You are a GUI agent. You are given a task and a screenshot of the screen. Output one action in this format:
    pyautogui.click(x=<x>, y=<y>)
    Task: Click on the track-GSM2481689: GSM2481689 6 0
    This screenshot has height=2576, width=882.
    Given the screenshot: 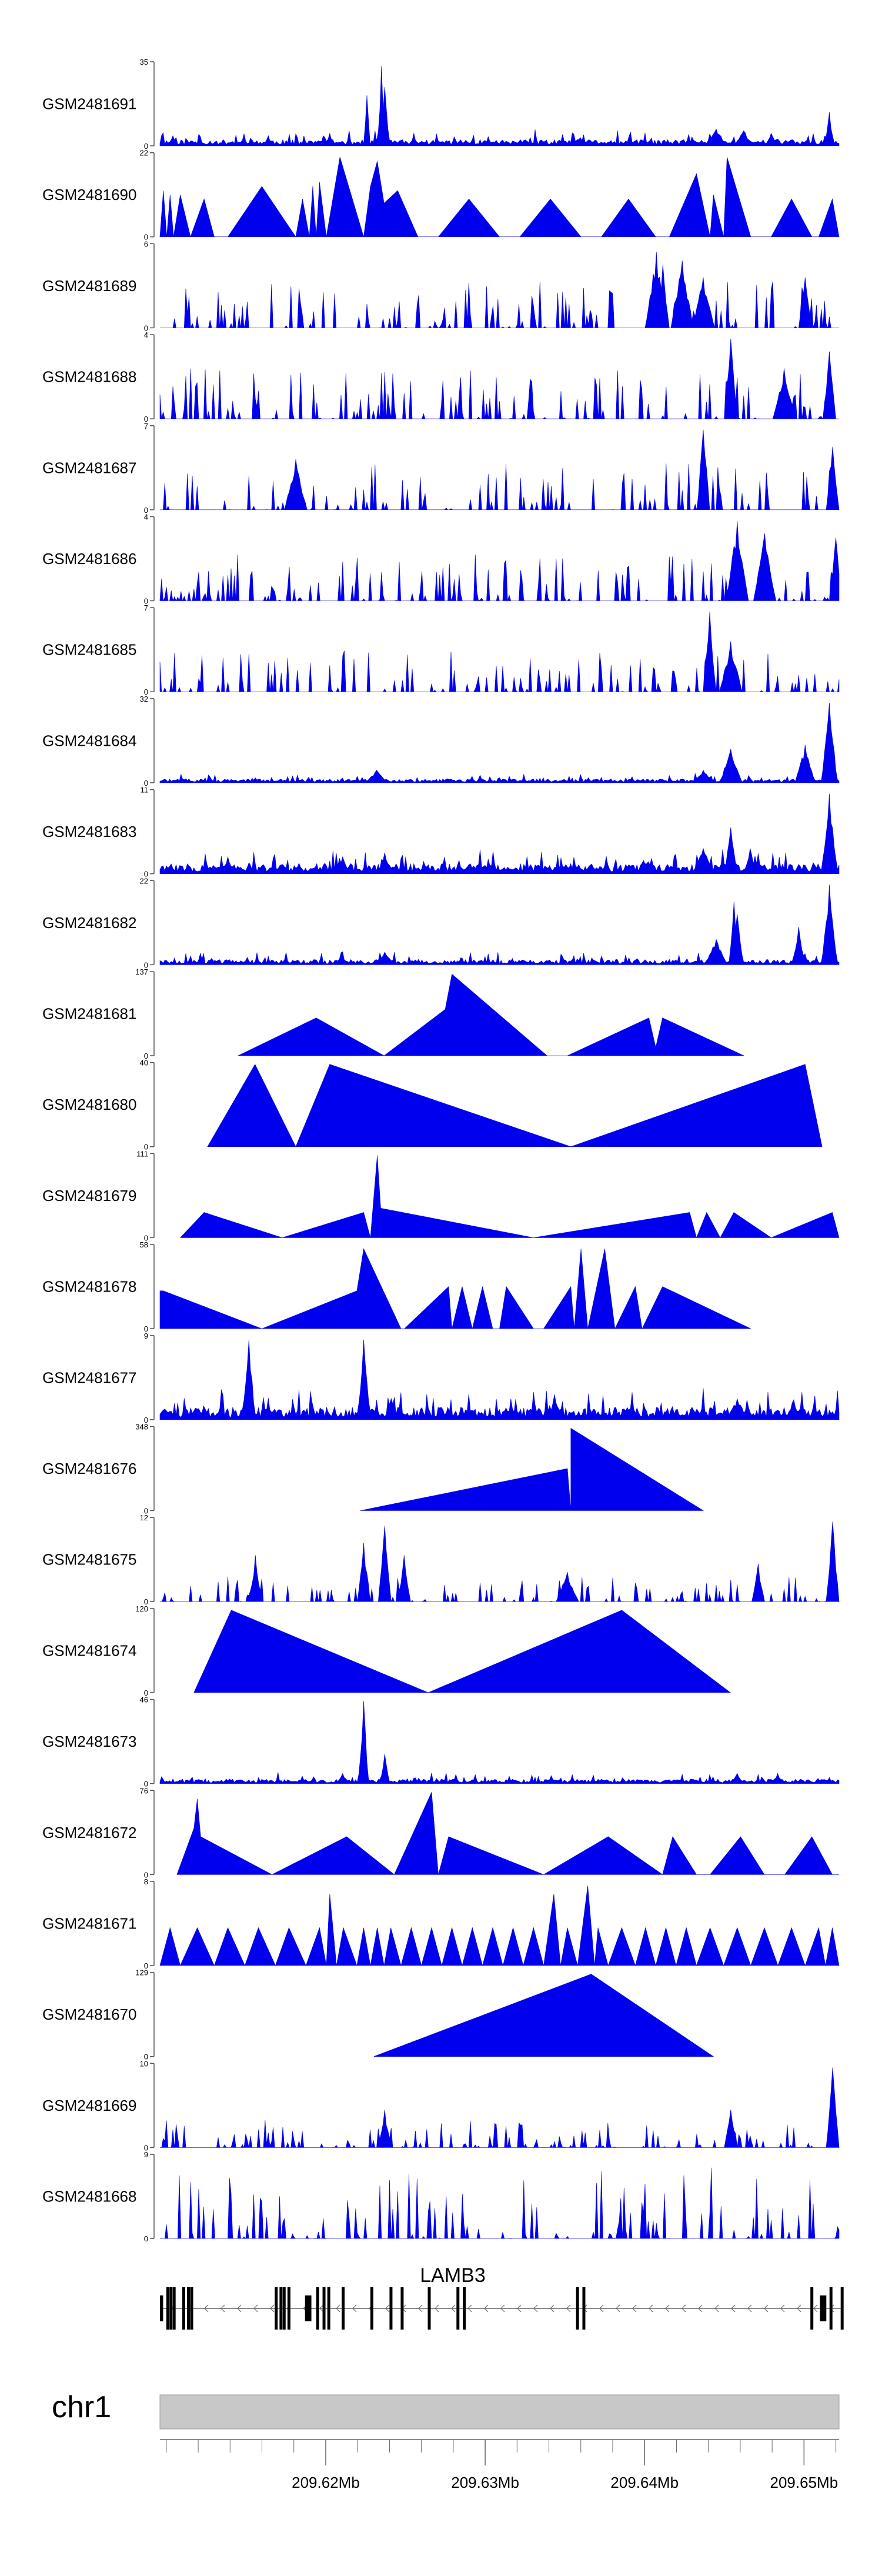 What is the action you would take?
    pyautogui.click(x=440, y=285)
    